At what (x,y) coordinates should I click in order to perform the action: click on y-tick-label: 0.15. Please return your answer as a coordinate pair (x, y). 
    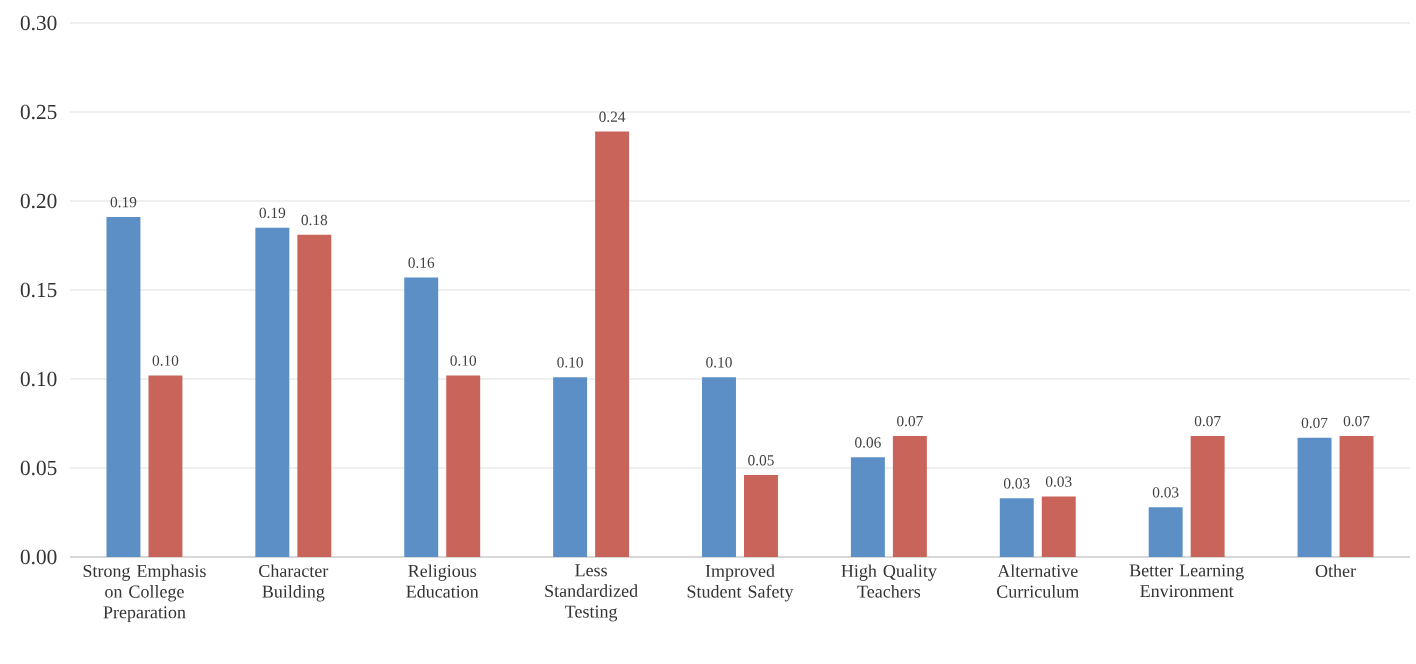
    Looking at the image, I should click on (38, 290).